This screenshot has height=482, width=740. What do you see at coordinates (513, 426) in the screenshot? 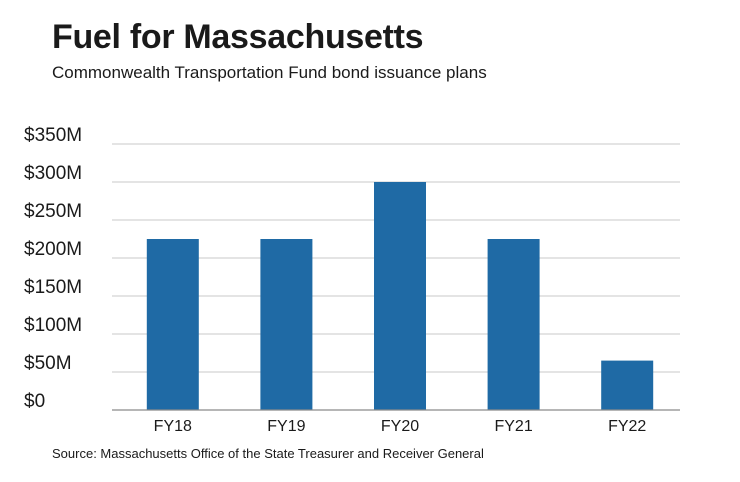
I see `x-tick-label: FY21` at bounding box center [513, 426].